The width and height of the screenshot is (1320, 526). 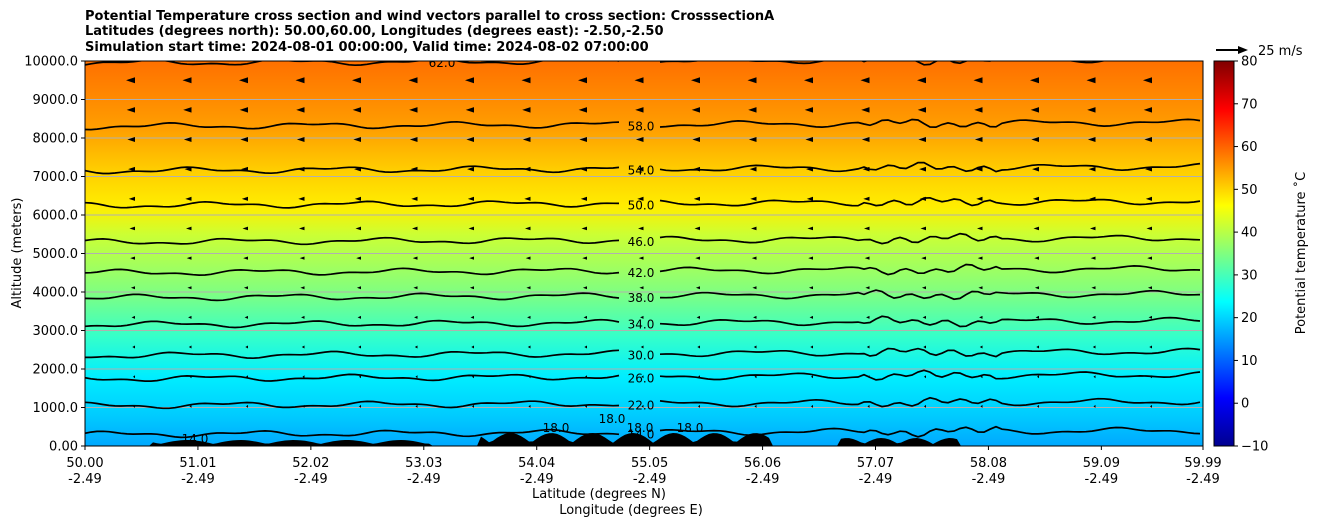 I want to click on contour-label: 50.0, so click(x=641, y=205).